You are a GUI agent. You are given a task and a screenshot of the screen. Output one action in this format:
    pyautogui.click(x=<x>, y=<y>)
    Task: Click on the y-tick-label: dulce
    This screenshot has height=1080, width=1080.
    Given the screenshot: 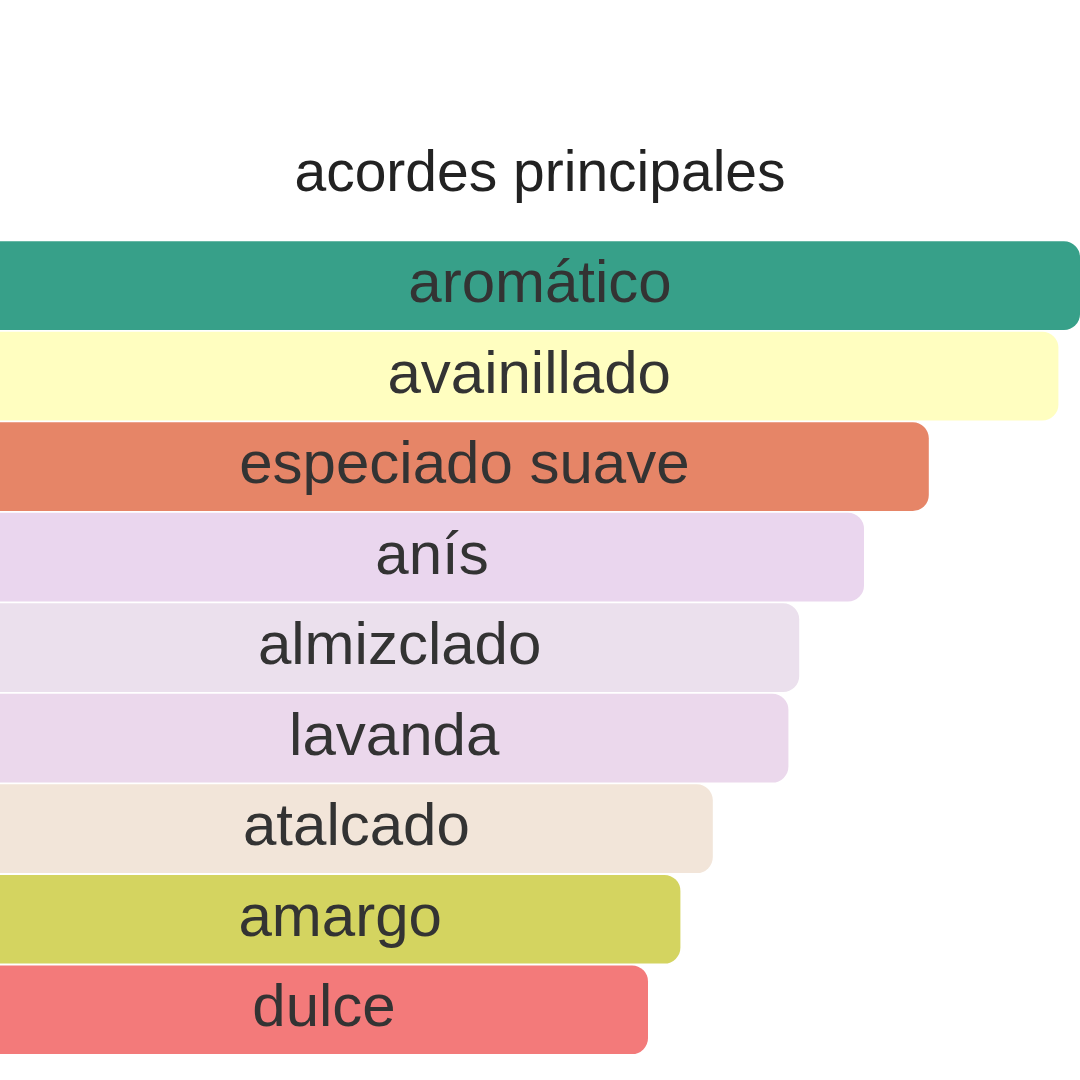 What is the action you would take?
    pyautogui.click(x=324, y=1006)
    